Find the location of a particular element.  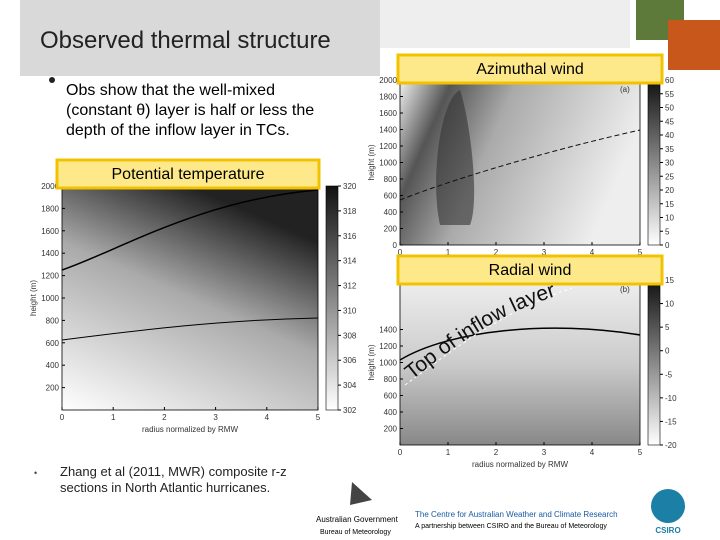

panel-label: Radial wind is located at coordinates (530, 270).